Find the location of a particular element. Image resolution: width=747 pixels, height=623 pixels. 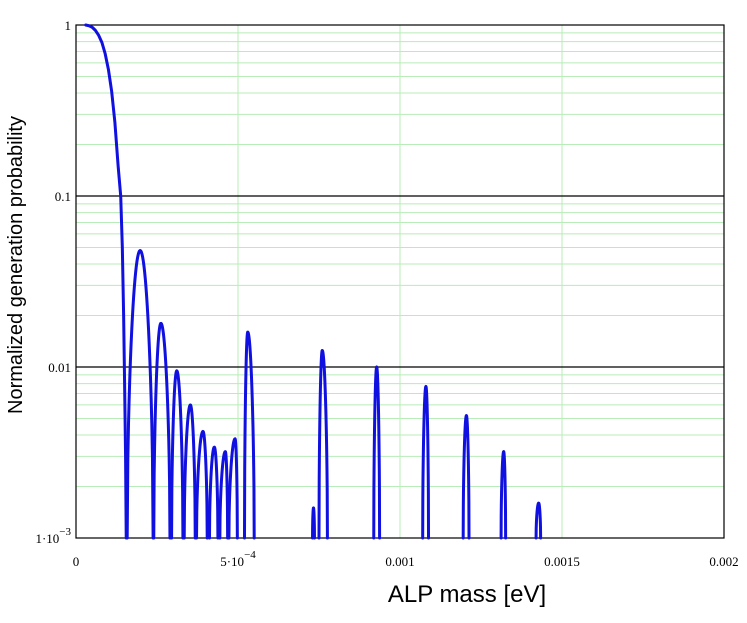

y-tick-label: 0.1 is located at coordinates (63, 196).